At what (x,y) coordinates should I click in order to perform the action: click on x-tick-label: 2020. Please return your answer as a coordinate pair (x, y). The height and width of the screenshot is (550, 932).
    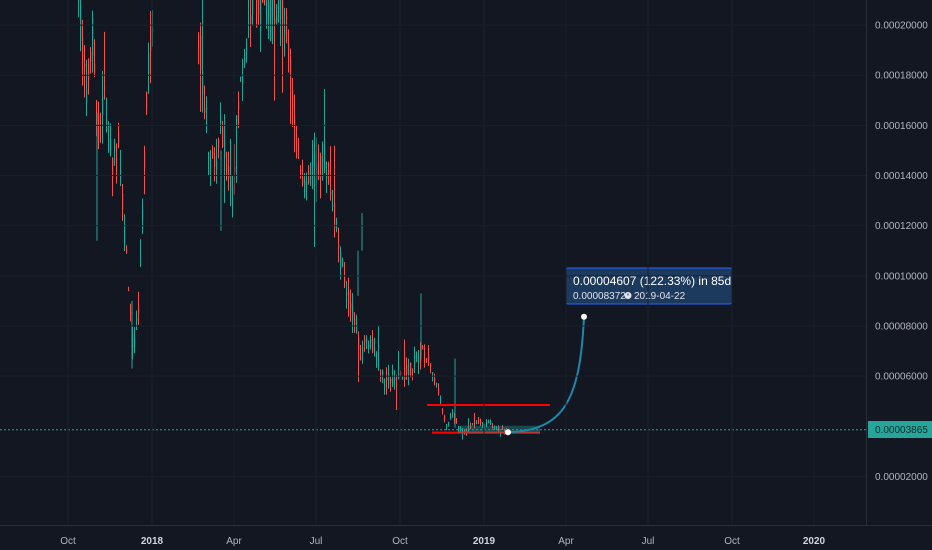
    Looking at the image, I should click on (814, 541).